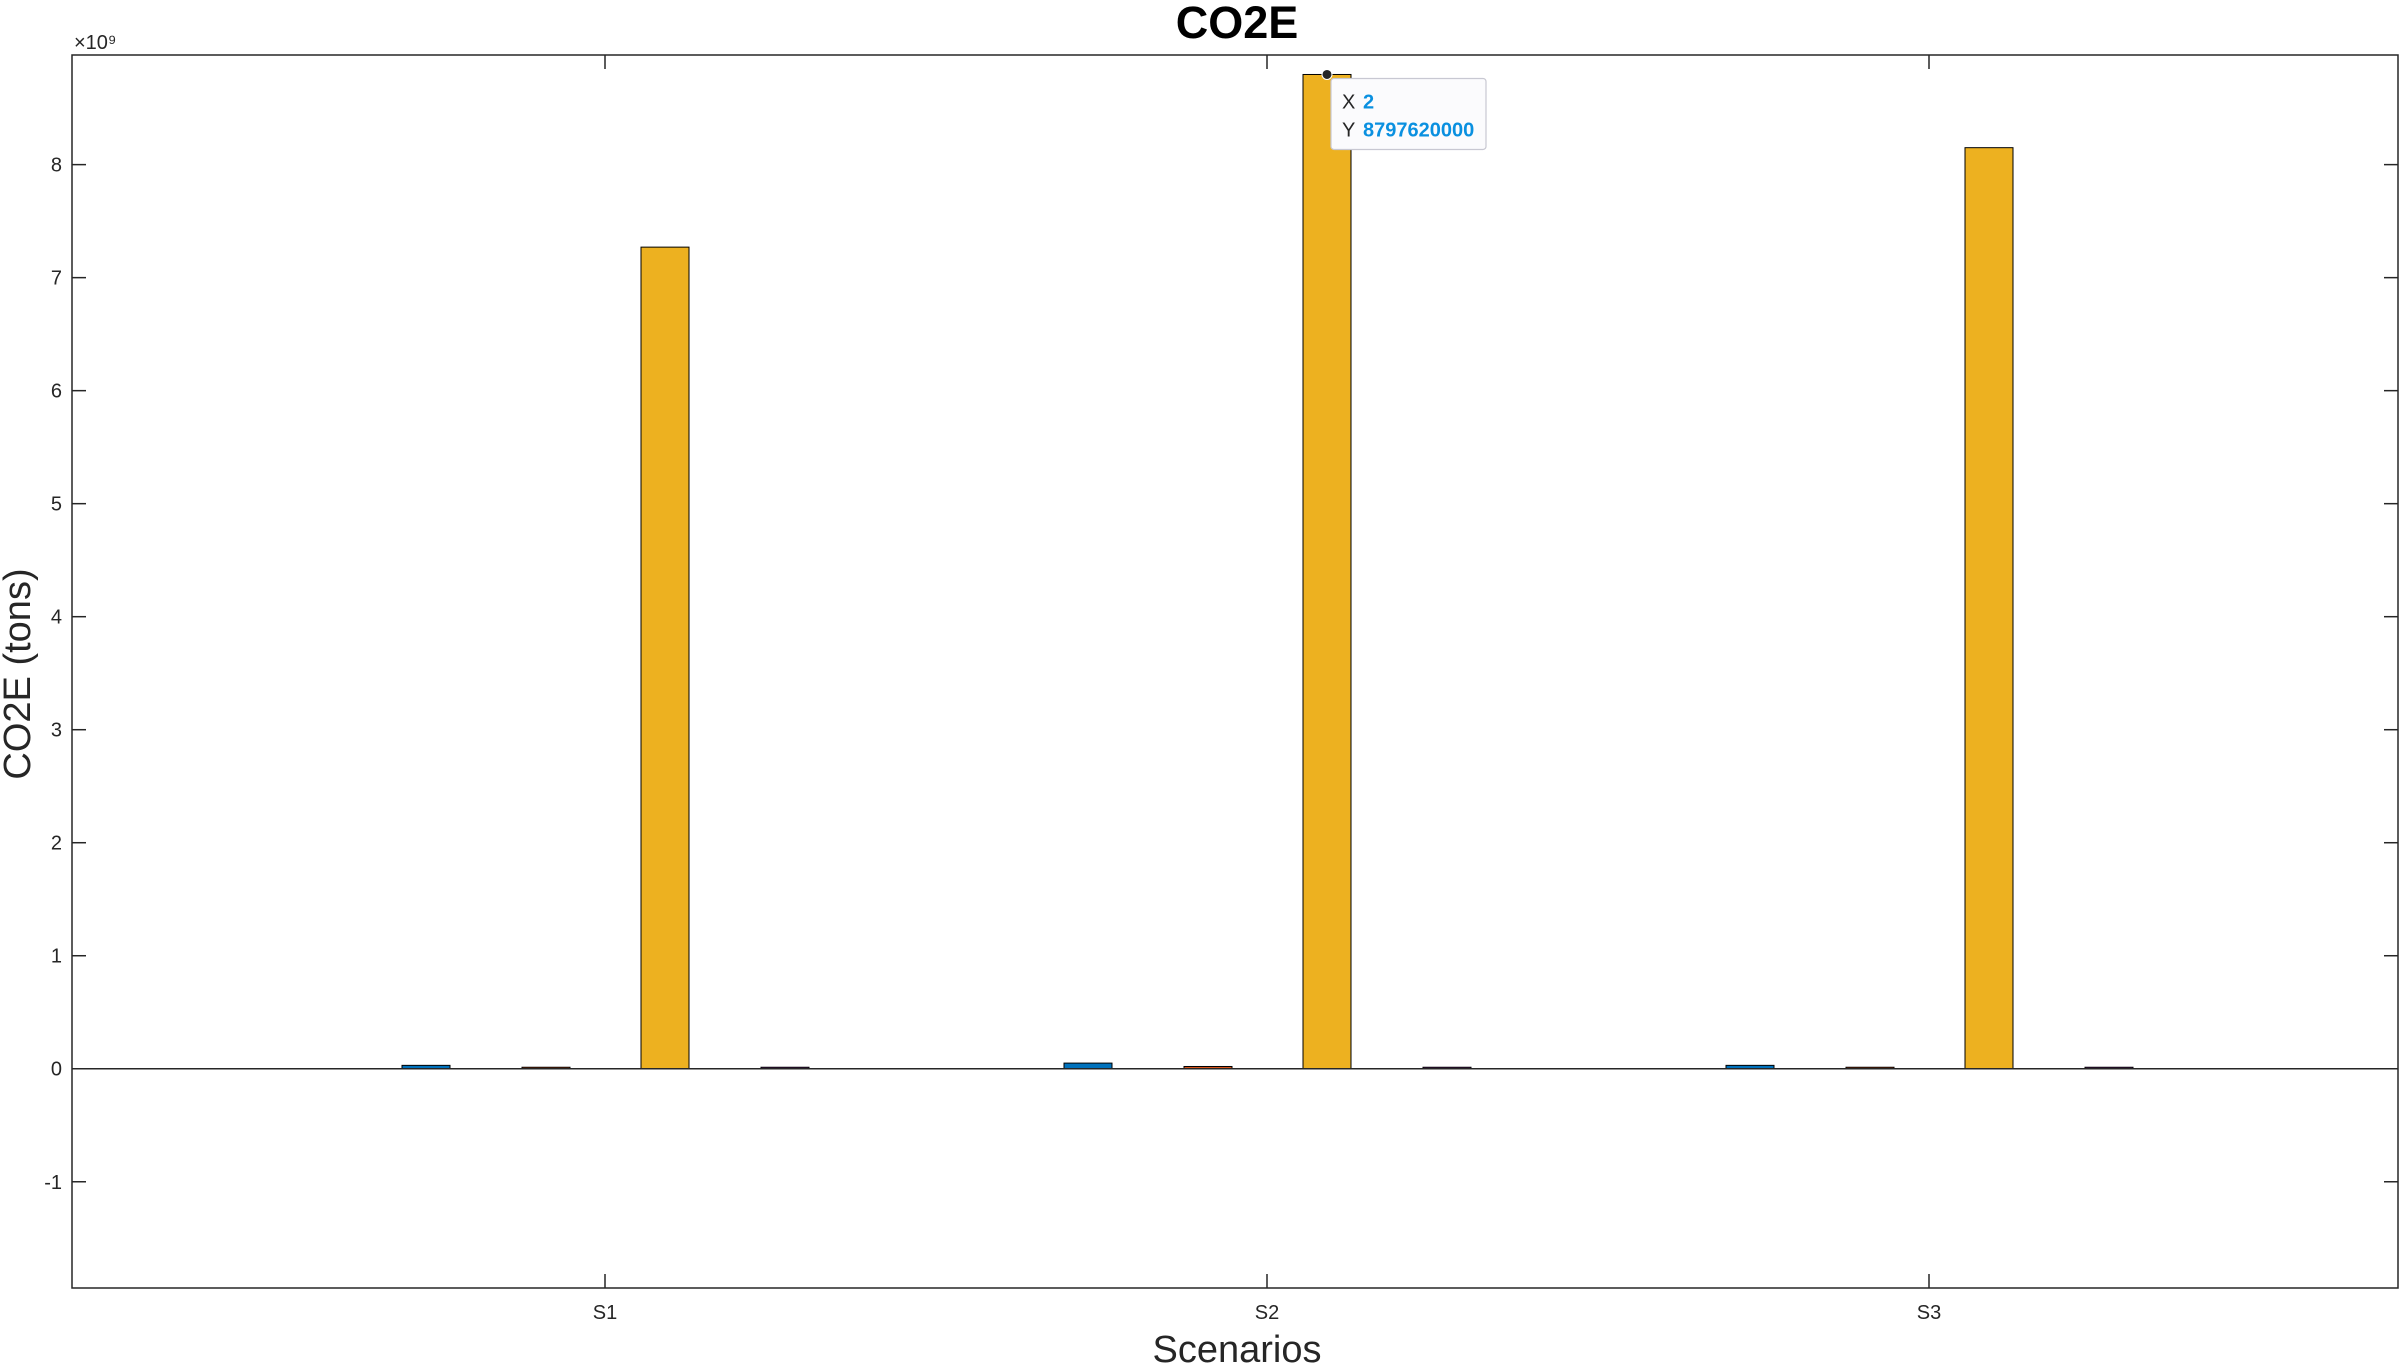 The width and height of the screenshot is (2400, 1365). What do you see at coordinates (56, 844) in the screenshot?
I see `y-tick-label: 2` at bounding box center [56, 844].